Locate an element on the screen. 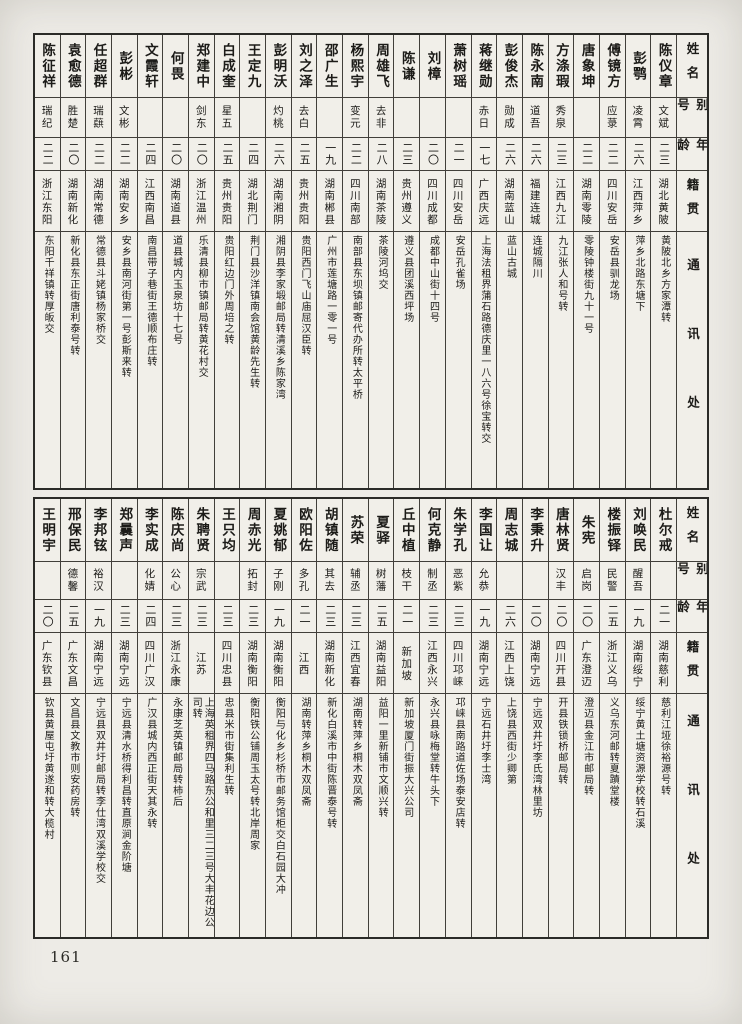 The image size is (742, 1024). person-column: 朱聘贤 宗武 二三 江苏 上海英租界四马路东公和里三二三号大丰花边公司转 is located at coordinates (200, 718).